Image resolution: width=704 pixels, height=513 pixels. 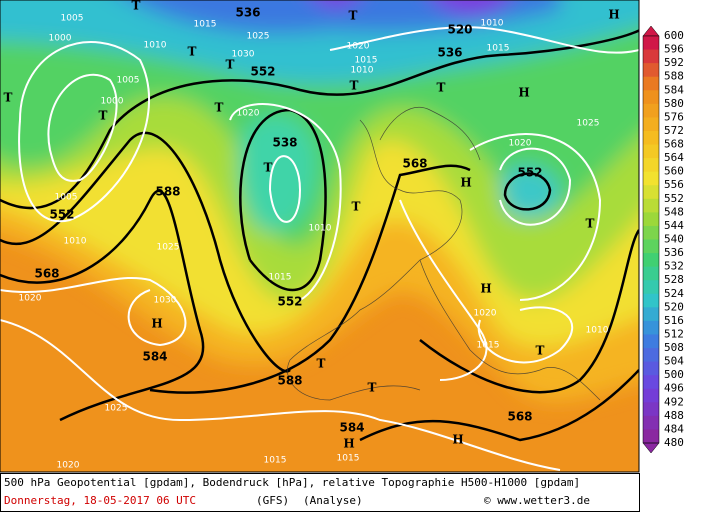 What do you see at coordinates (674, 62) in the screenshot?
I see `colorbar-label: 592` at bounding box center [674, 62].